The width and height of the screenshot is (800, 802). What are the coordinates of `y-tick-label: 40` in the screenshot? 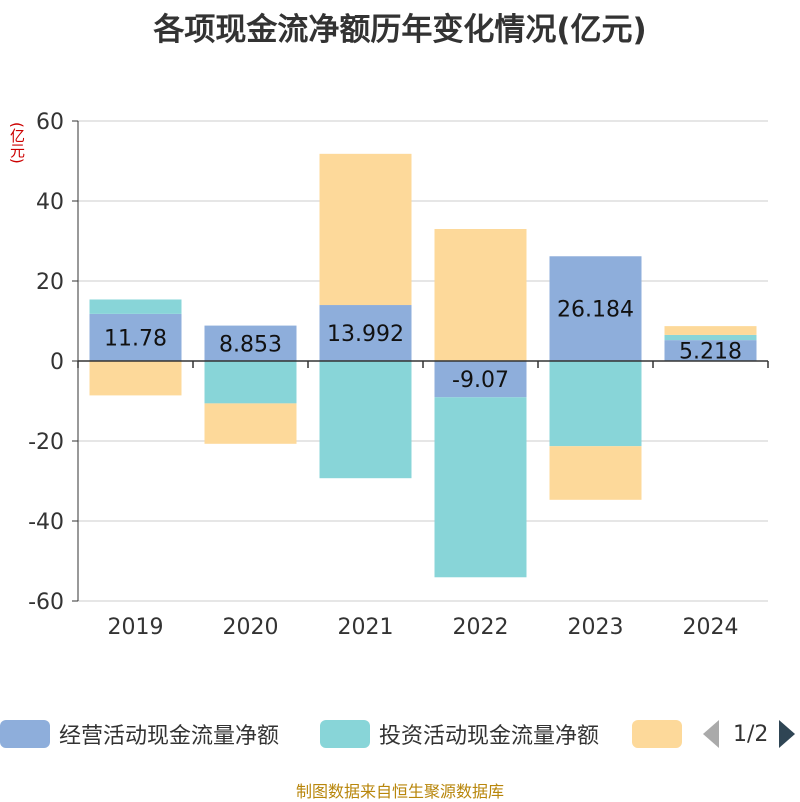 It's located at (50, 202).